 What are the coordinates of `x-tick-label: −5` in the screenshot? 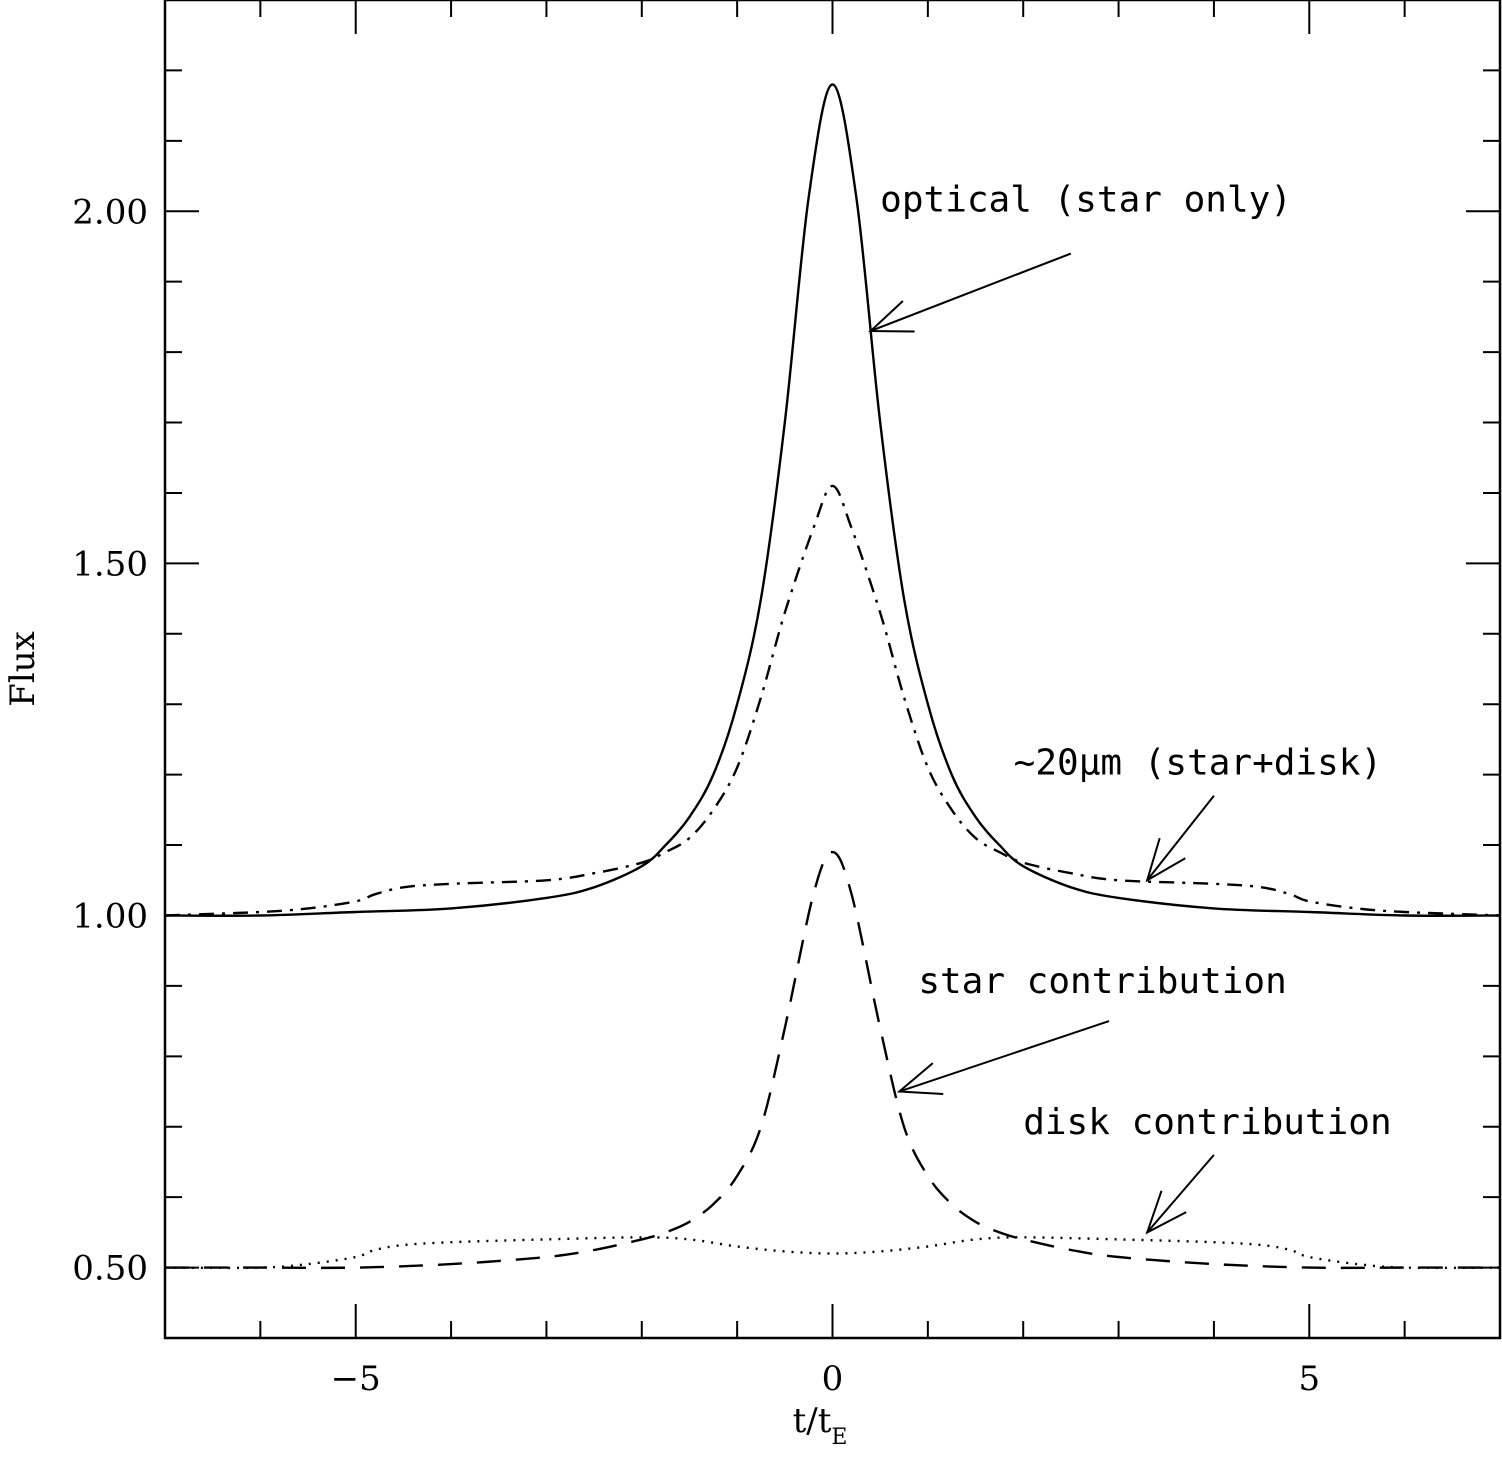 It's located at (356, 1379).